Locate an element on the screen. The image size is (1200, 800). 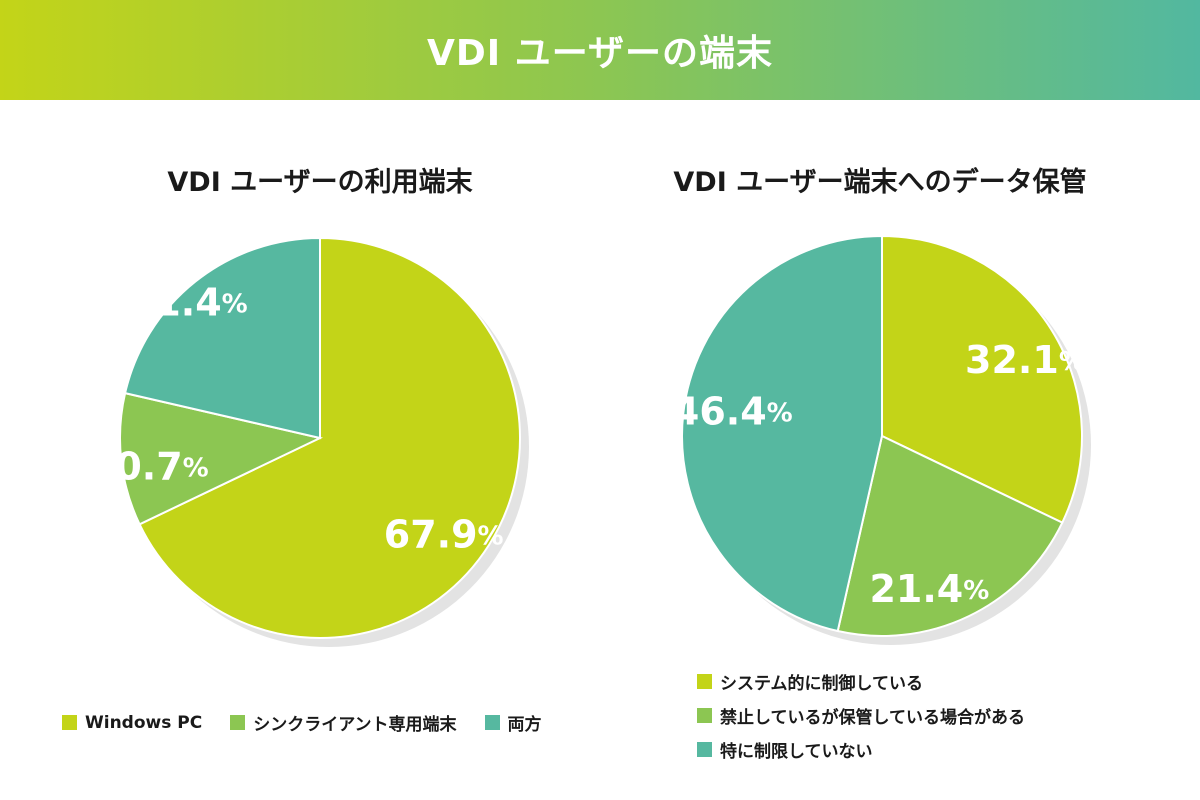
legend-item-system-control: システム的に制御している is located at coordinates (861, 681).